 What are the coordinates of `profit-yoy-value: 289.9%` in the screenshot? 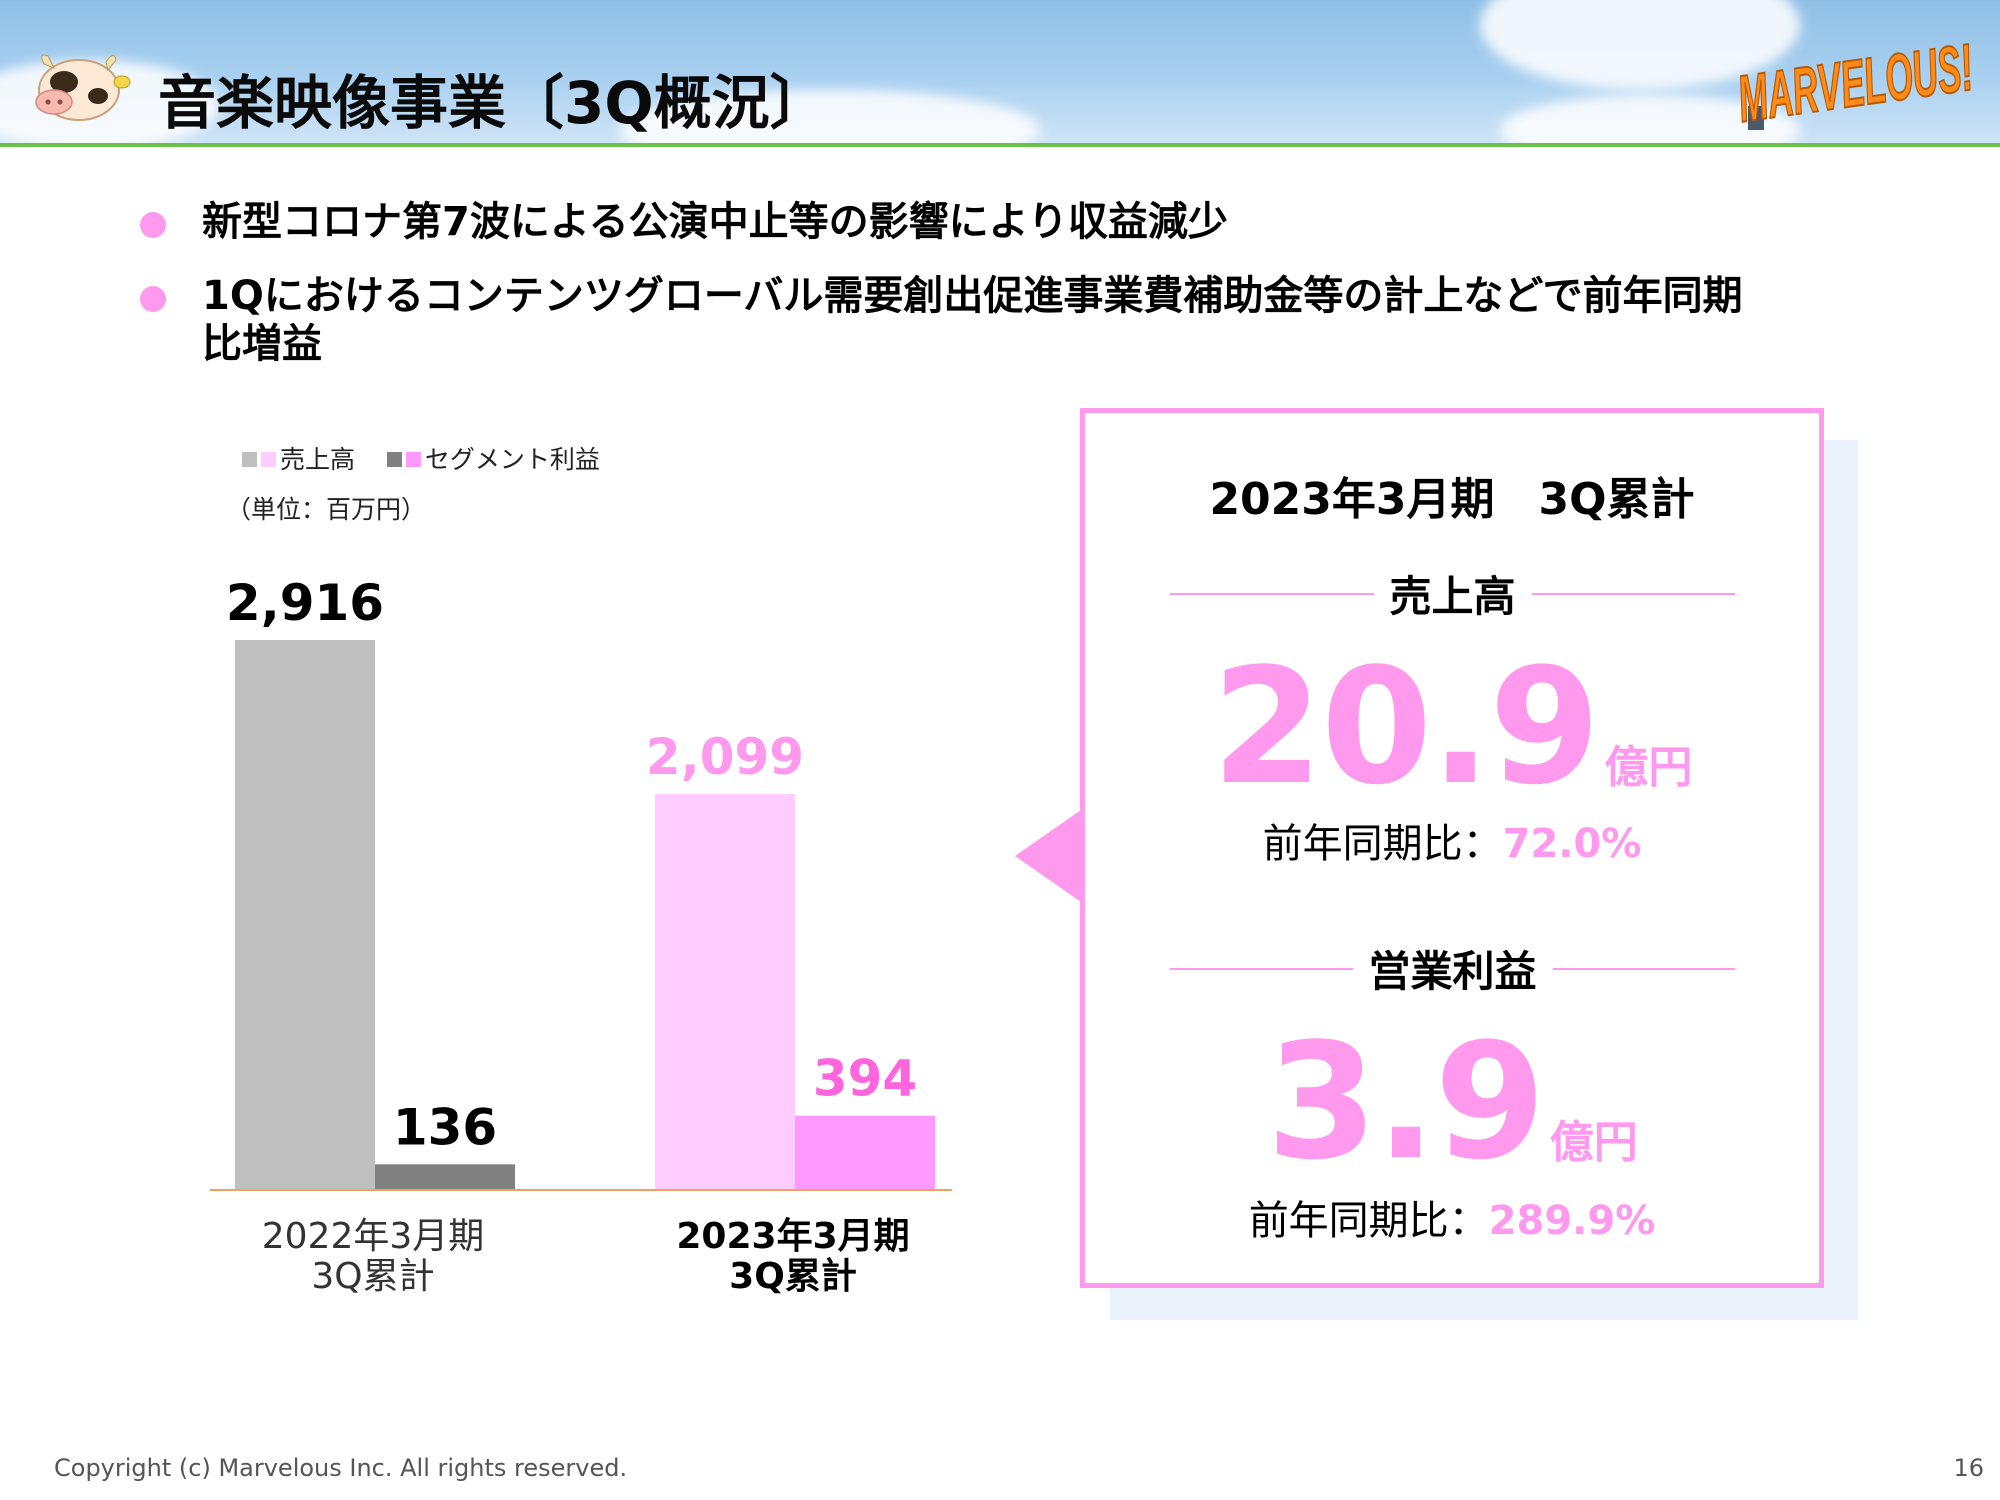 It's located at (1572, 1221).